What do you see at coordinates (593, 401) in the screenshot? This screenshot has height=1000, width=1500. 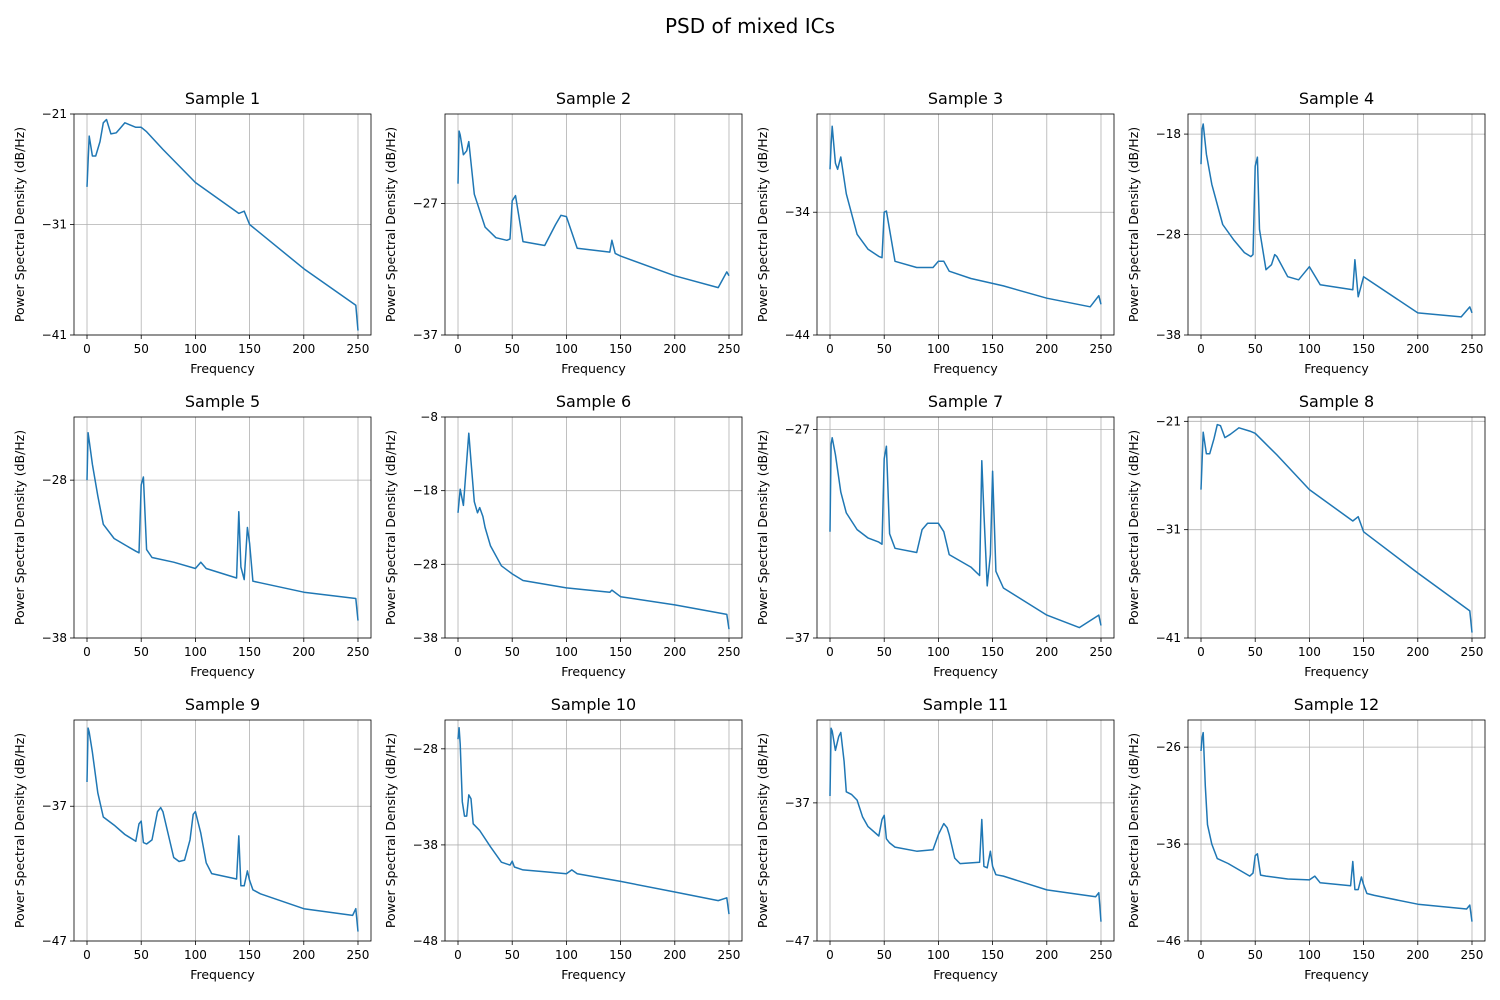 I see `subplot-title: Sample 6` at bounding box center [593, 401].